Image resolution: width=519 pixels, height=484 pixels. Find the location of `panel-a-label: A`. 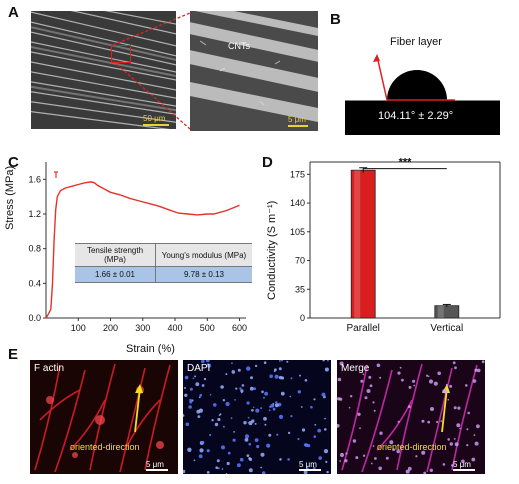

panel-a-label: A is located at coordinates (13, 12).